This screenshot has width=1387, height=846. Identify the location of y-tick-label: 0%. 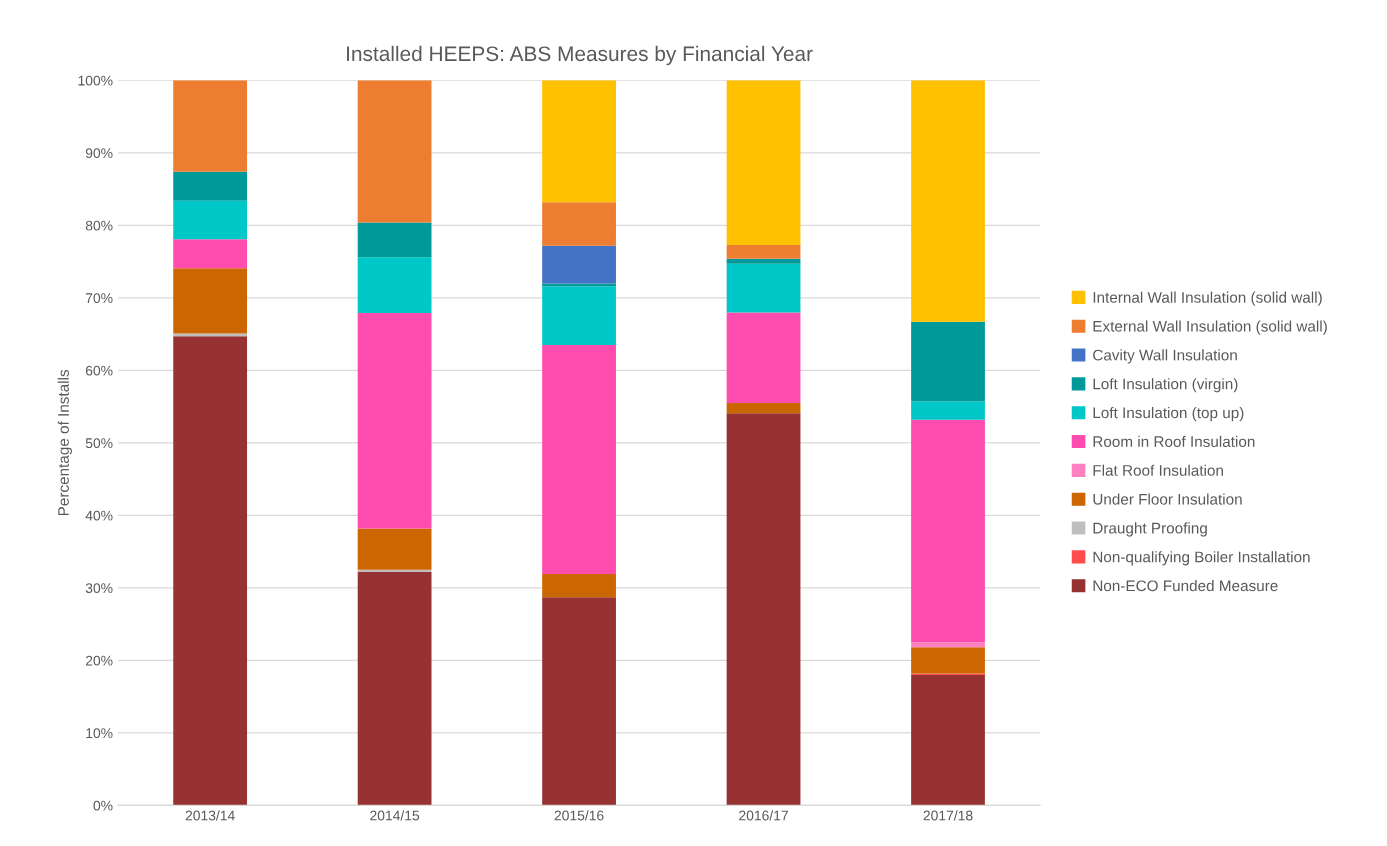
(103, 805).